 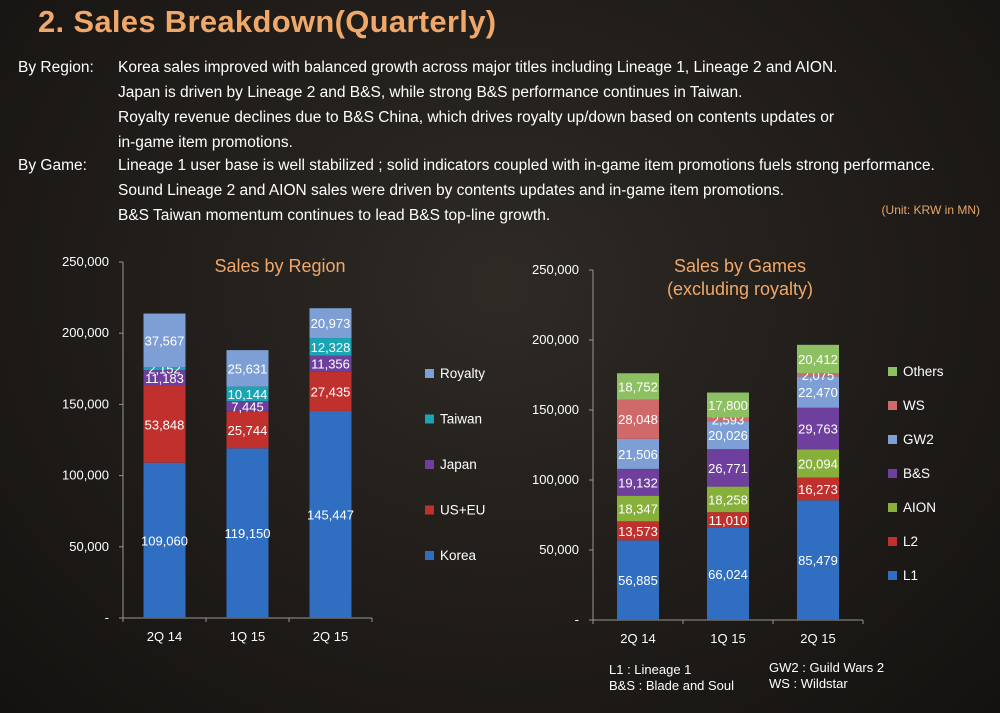 I want to click on region-legend-label: Japan, so click(x=458, y=464).